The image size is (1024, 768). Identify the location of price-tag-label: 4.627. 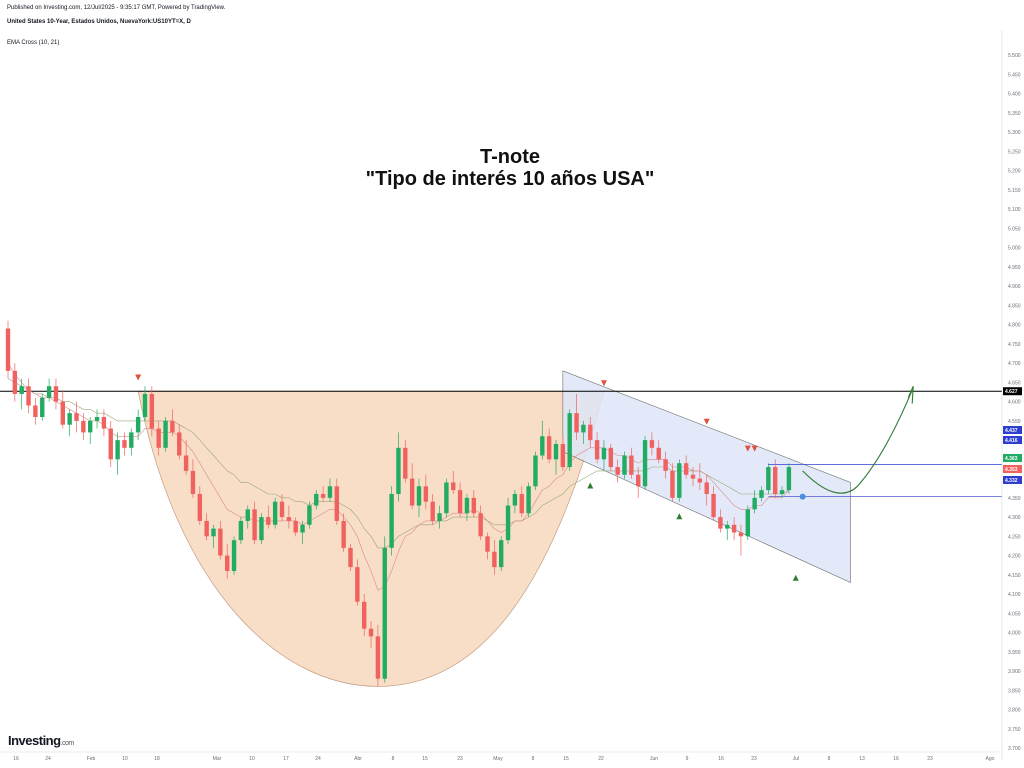
(1011, 392).